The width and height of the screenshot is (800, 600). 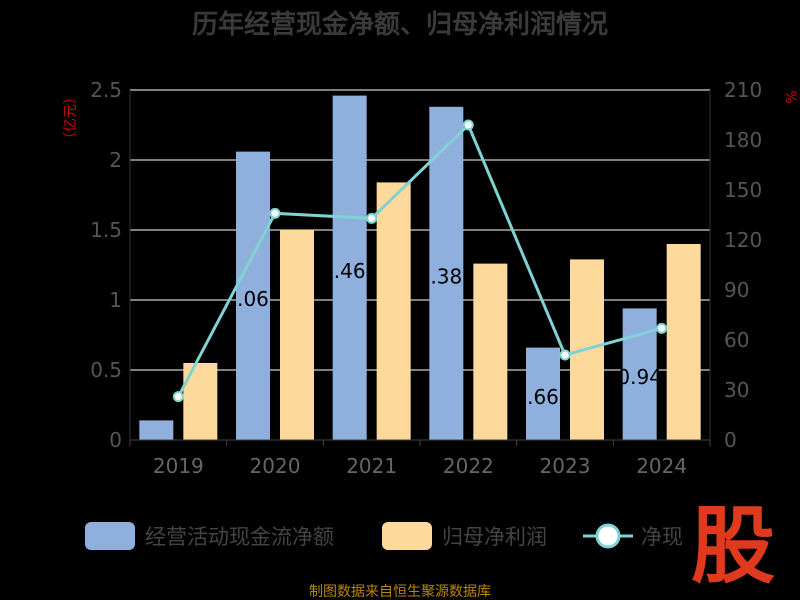 I want to click on legend-label-cashflow: 经营活动现金流净额, so click(x=239, y=537).